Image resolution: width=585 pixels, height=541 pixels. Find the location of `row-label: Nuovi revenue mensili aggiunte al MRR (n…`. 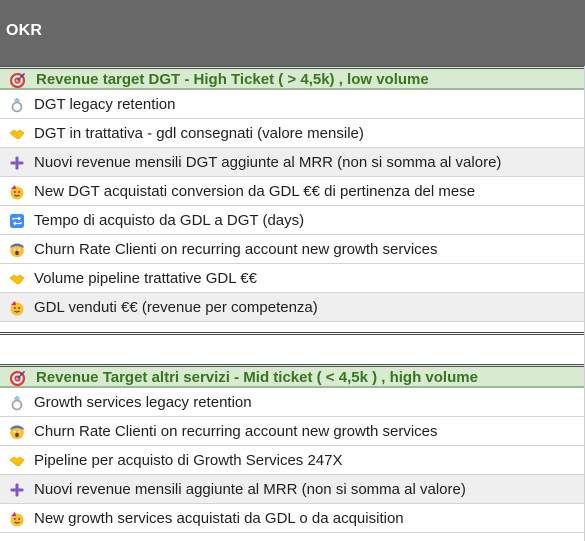

row-label: Nuovi revenue mensili aggiunte al MRR (n… is located at coordinates (250, 489).